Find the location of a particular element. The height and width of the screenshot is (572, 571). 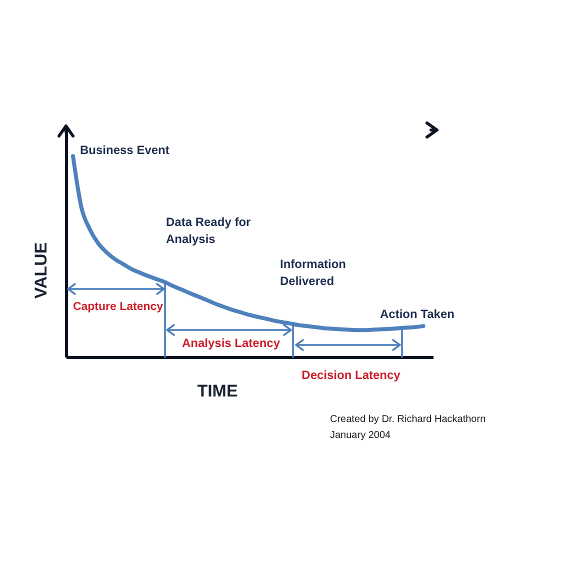

text: Created by Dr. Richard Hackathorn is located at coordinates (408, 419).